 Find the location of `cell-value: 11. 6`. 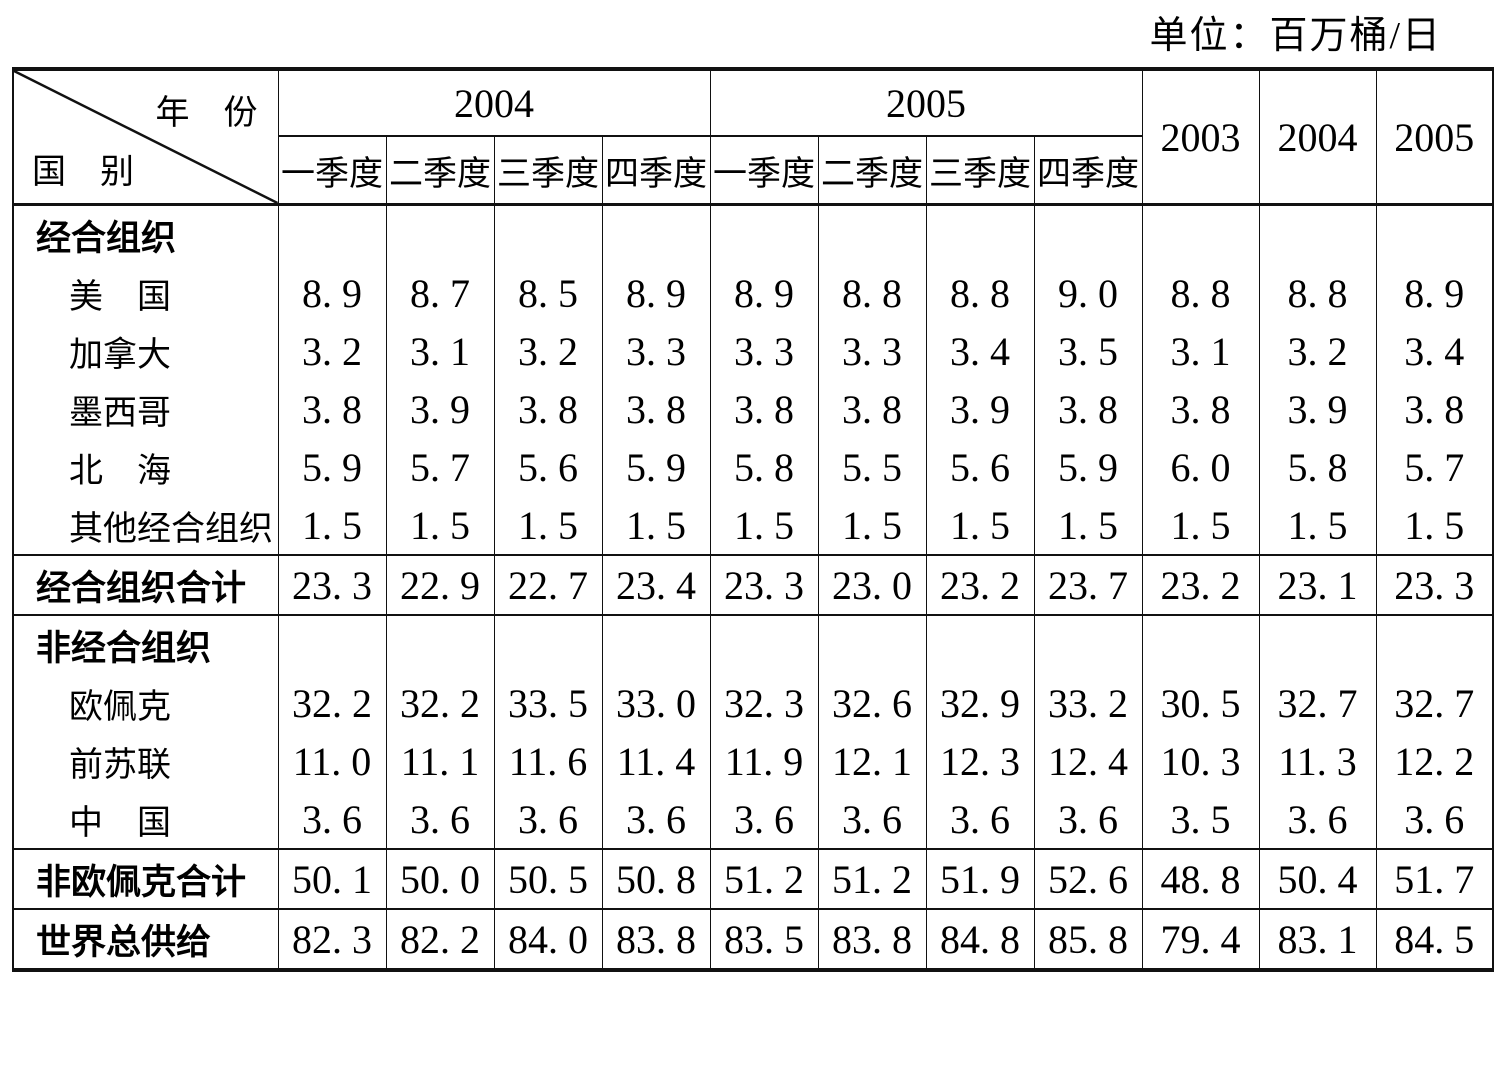

cell-value: 11. 6 is located at coordinates (547, 761).